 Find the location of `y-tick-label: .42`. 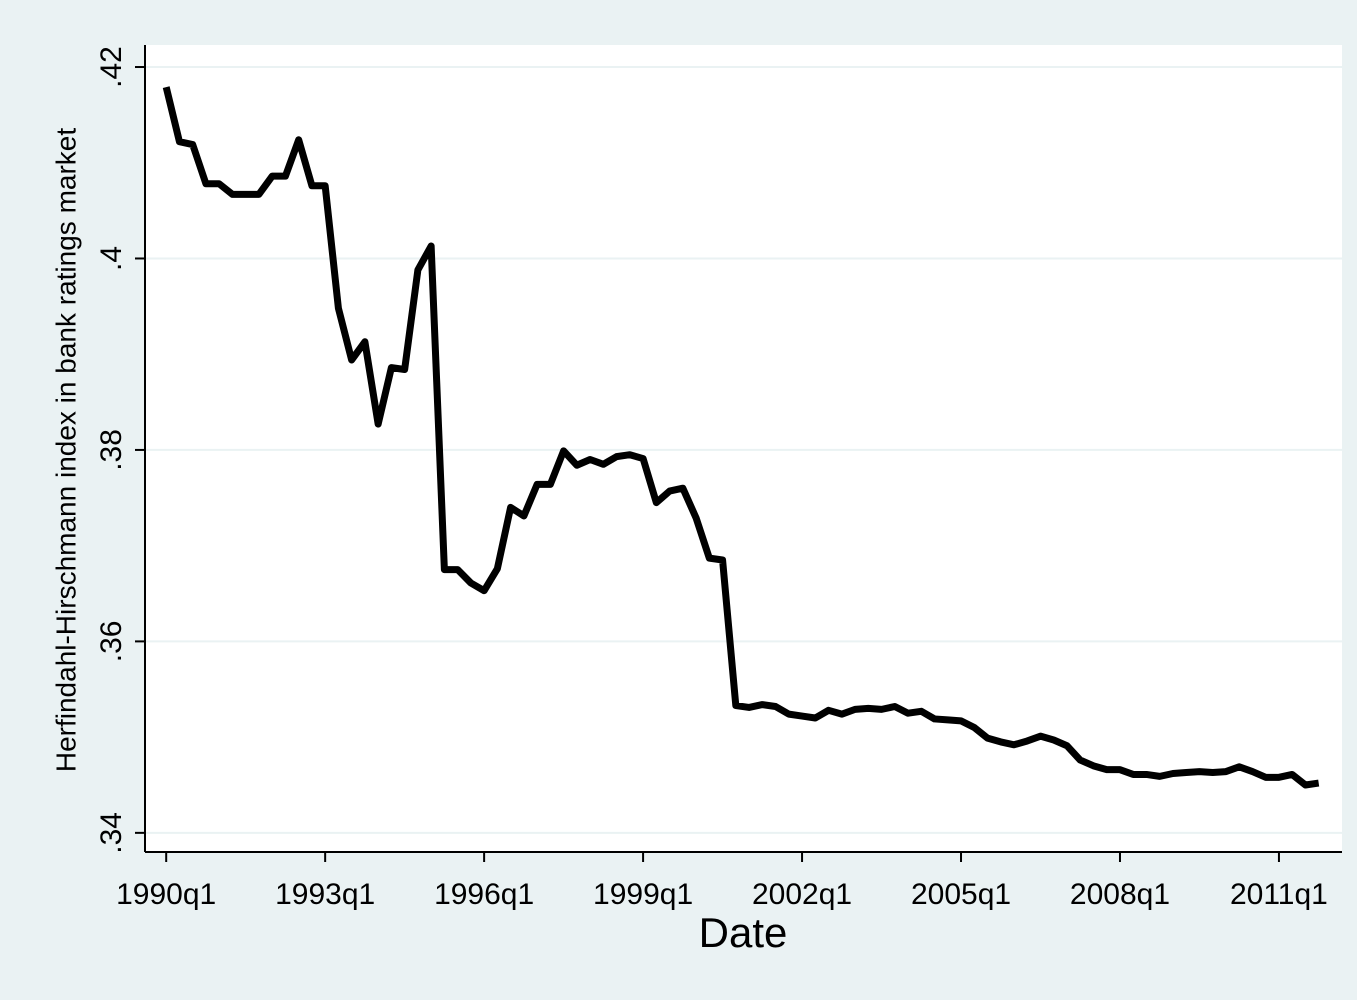

y-tick-label: .42 is located at coordinates (111, 67).